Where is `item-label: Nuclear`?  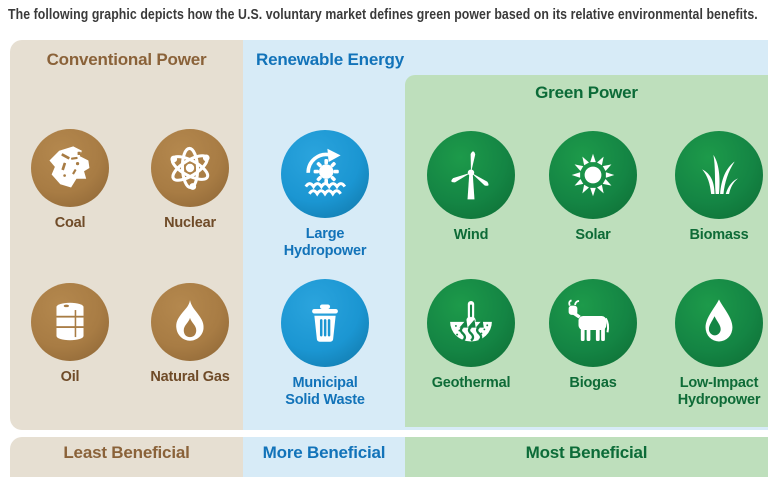 item-label: Nuclear is located at coordinates (190, 223).